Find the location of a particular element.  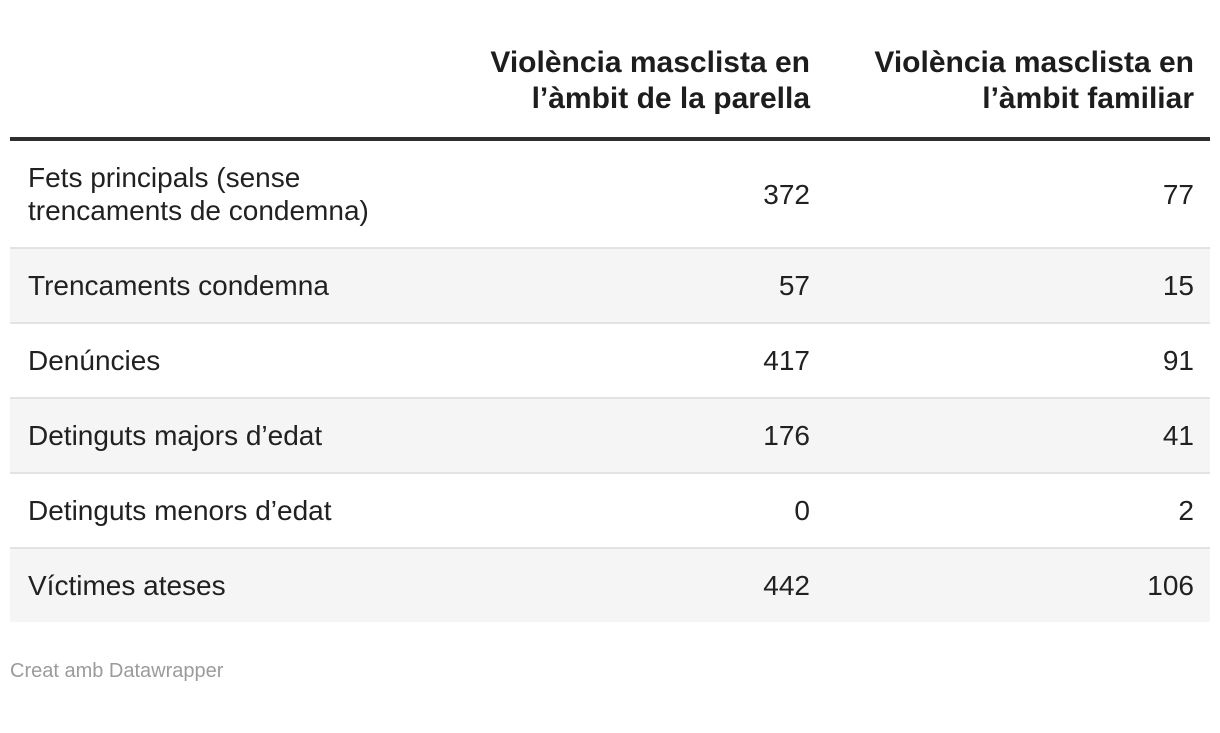

cell-value: 15 is located at coordinates (1018, 285).